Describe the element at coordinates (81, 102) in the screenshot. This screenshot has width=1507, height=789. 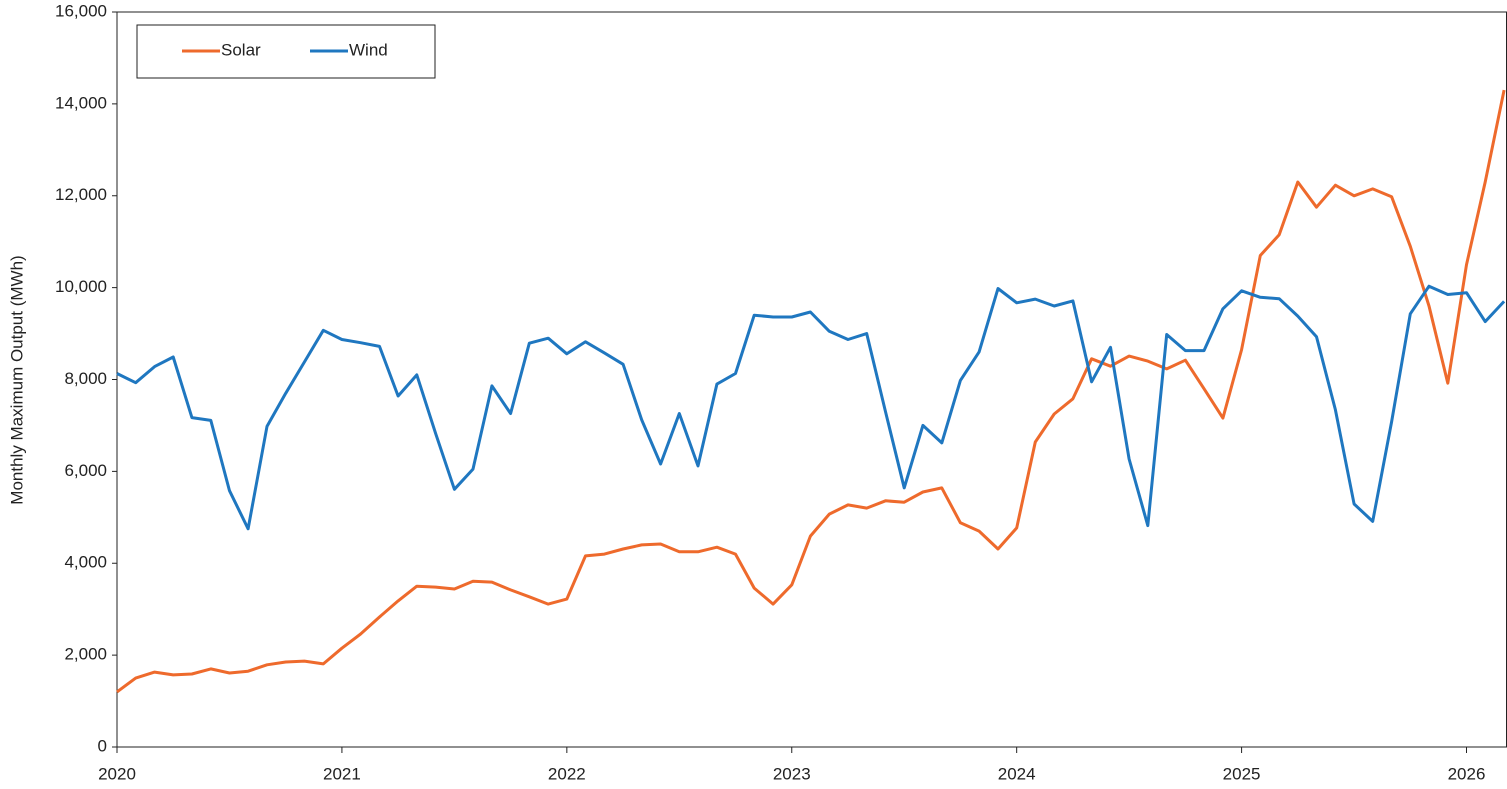
I see `y-tick-label: 14,000` at that location.